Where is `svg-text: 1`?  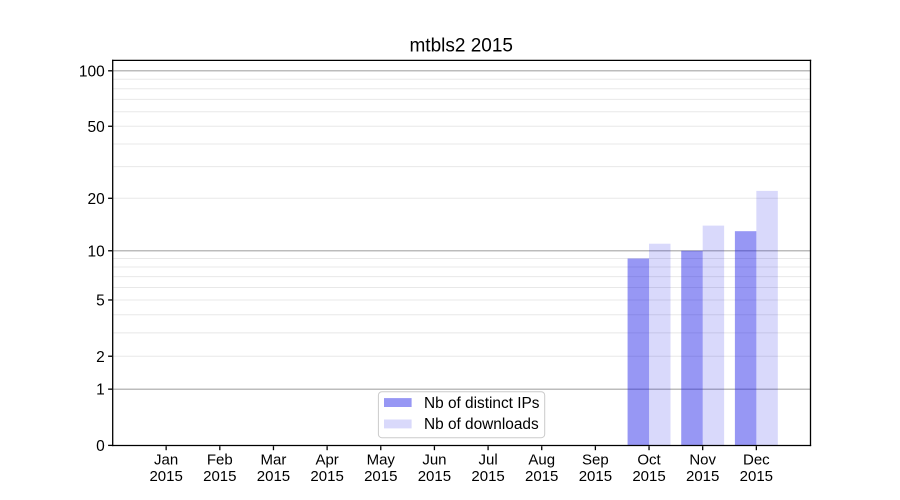
svg-text: 1 is located at coordinates (100, 390).